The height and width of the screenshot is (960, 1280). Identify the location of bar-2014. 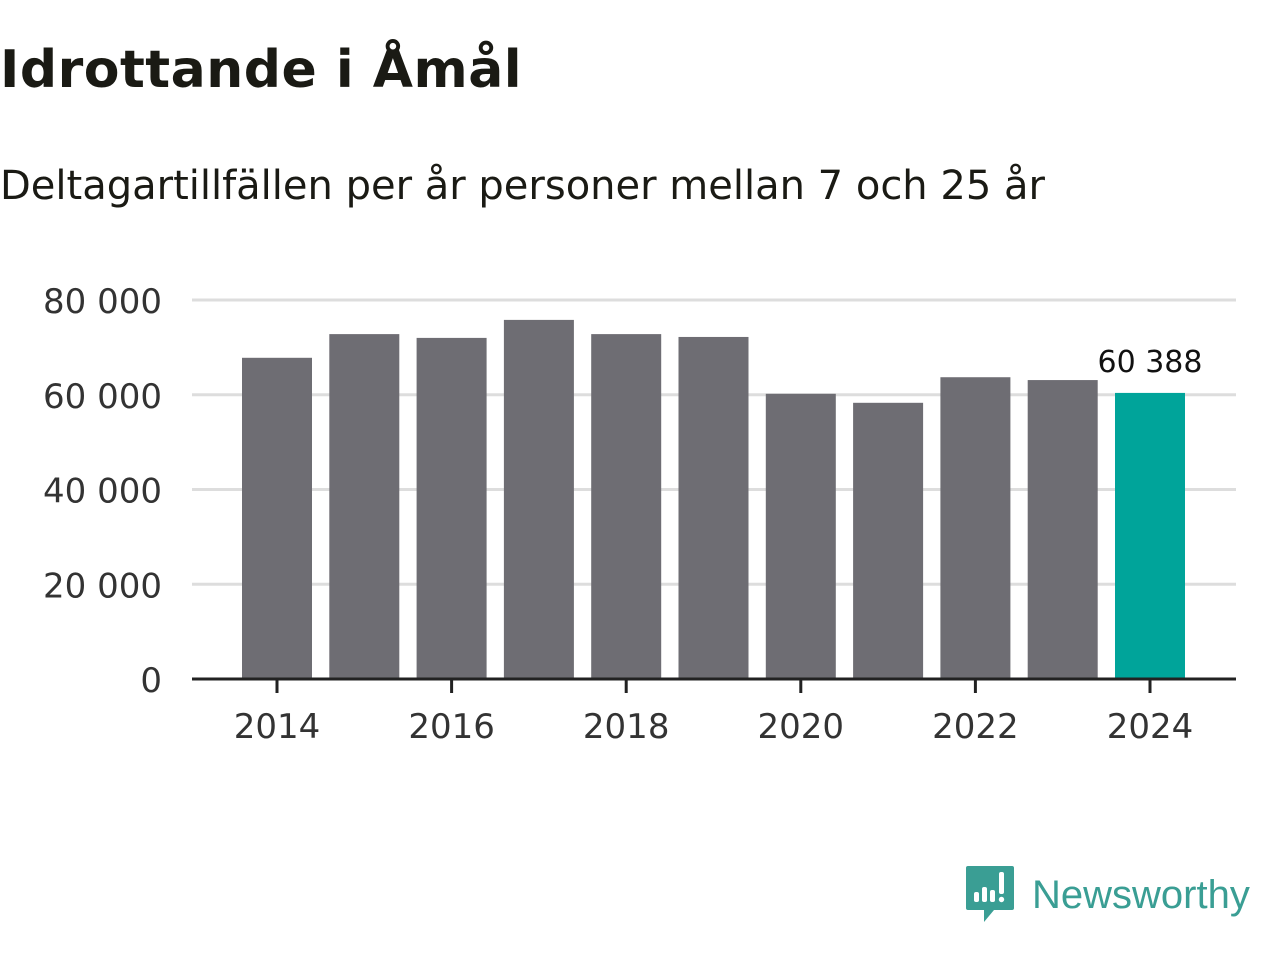
(277, 518).